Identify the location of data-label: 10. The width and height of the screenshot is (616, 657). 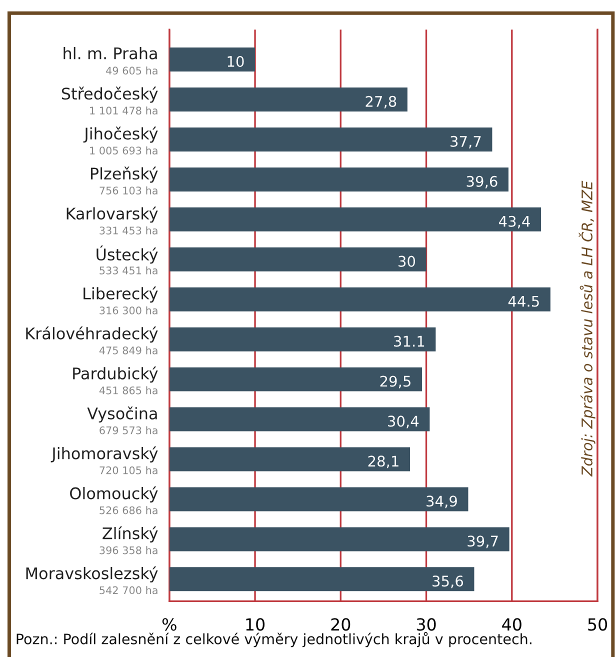
(236, 61).